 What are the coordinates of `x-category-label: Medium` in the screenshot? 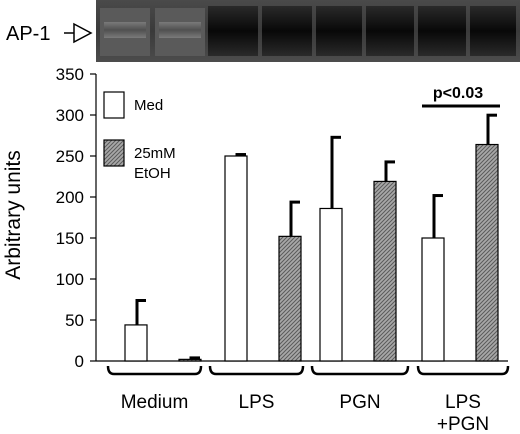 It's located at (155, 402).